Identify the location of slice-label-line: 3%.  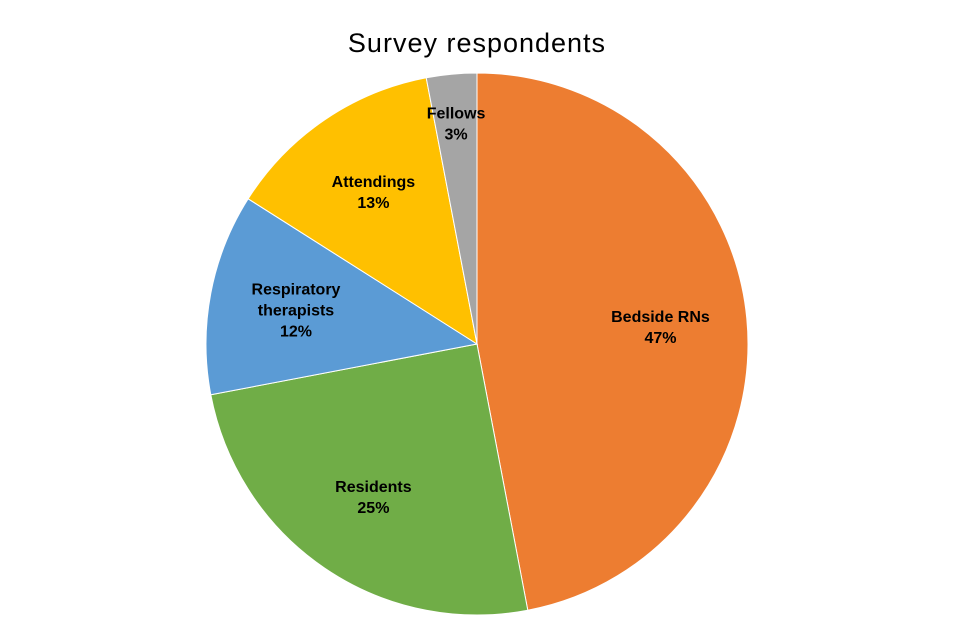
(456, 134).